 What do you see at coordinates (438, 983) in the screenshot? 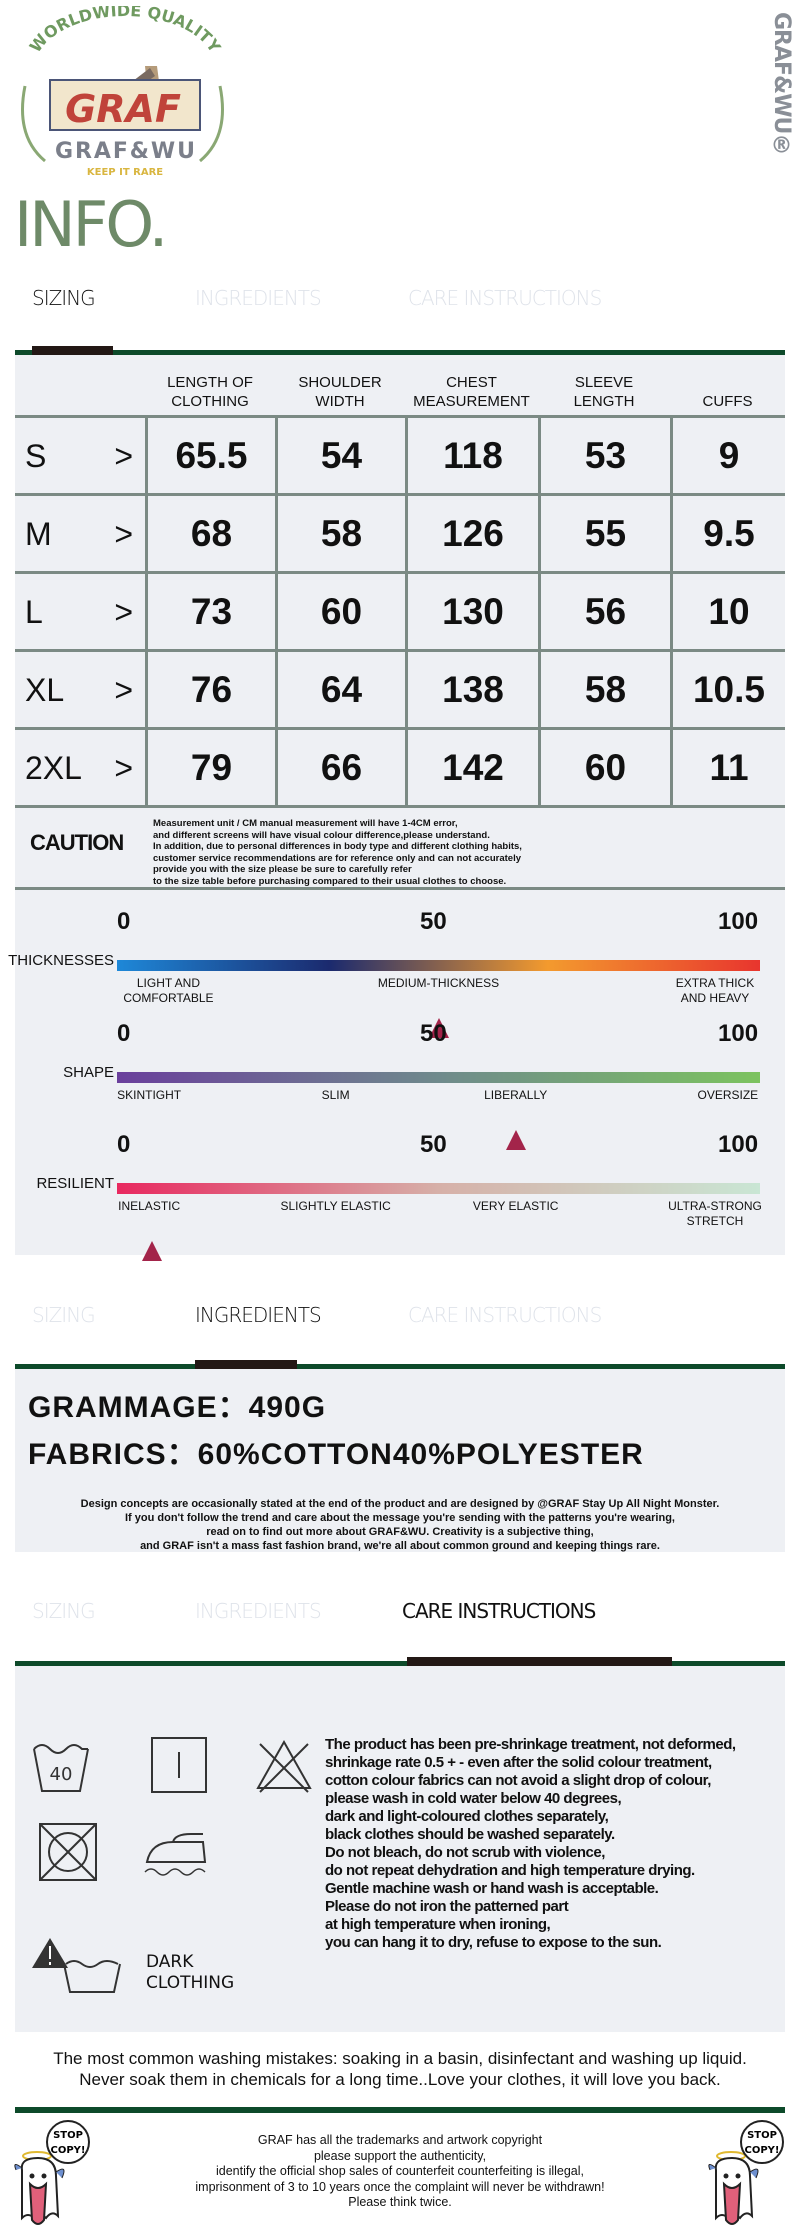
I see `scale-label: MEDIUM-THICKNESS` at bounding box center [438, 983].